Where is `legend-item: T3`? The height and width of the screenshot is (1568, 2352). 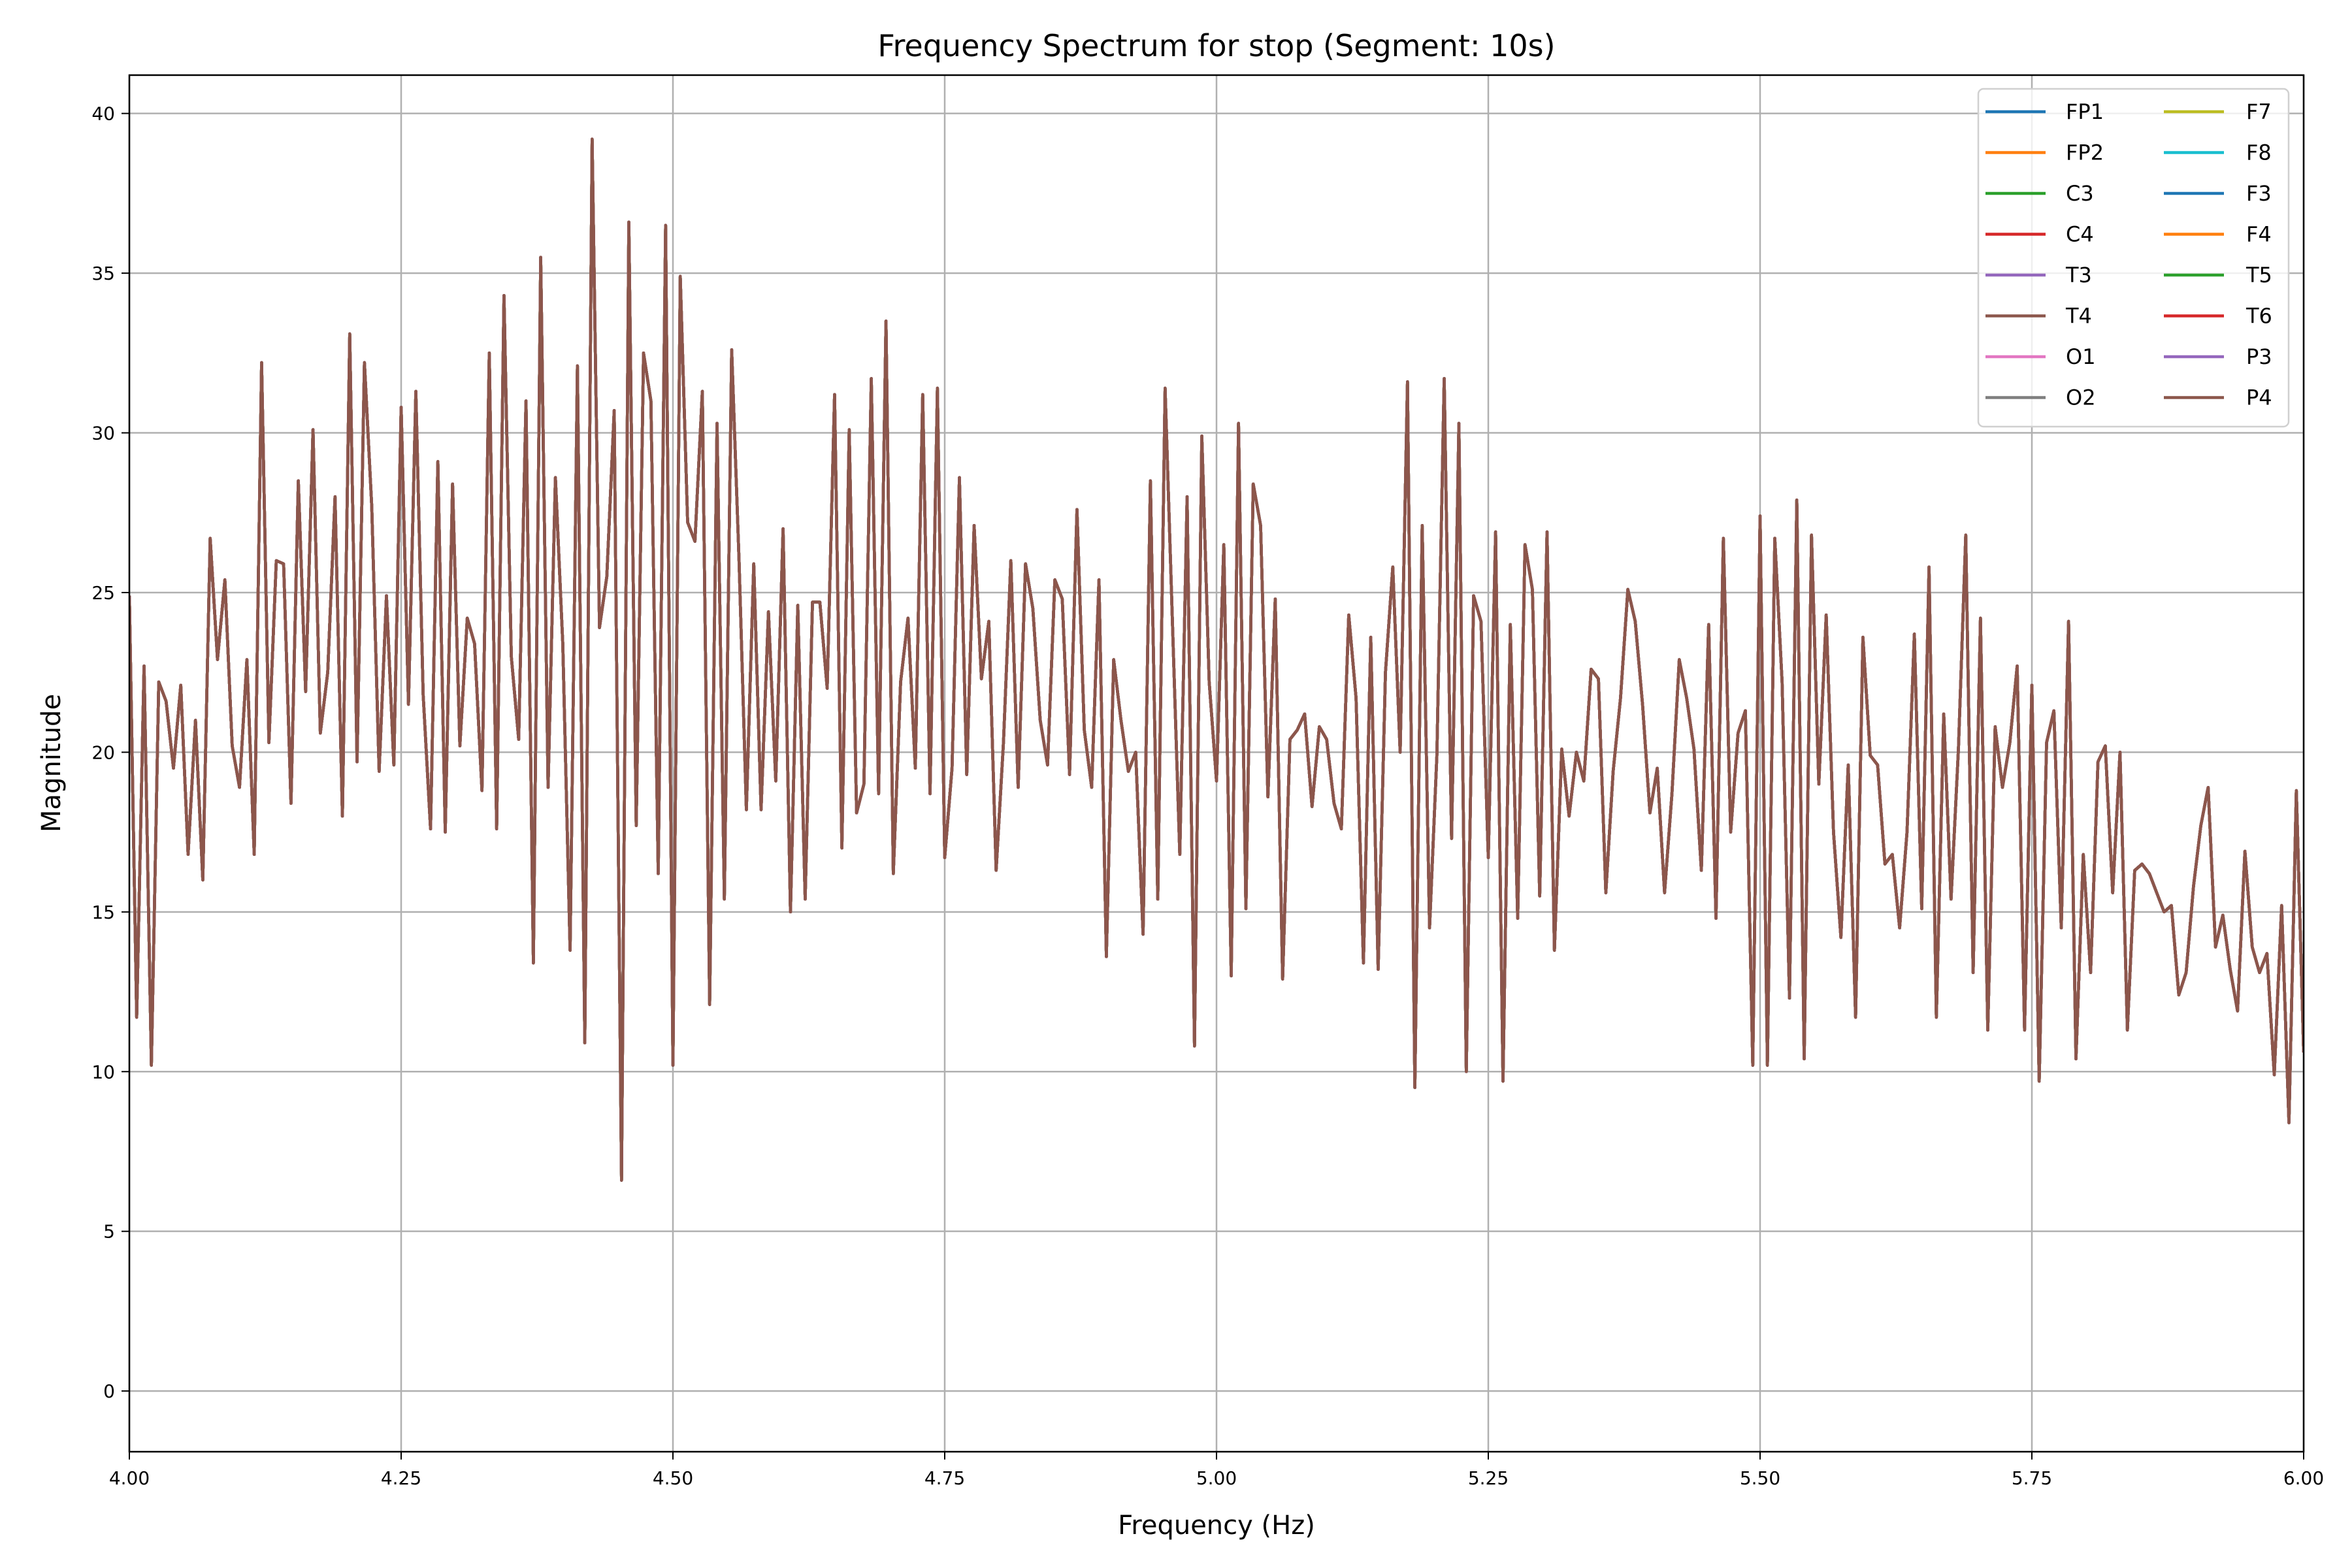 legend-item: T3 is located at coordinates (2038, 275).